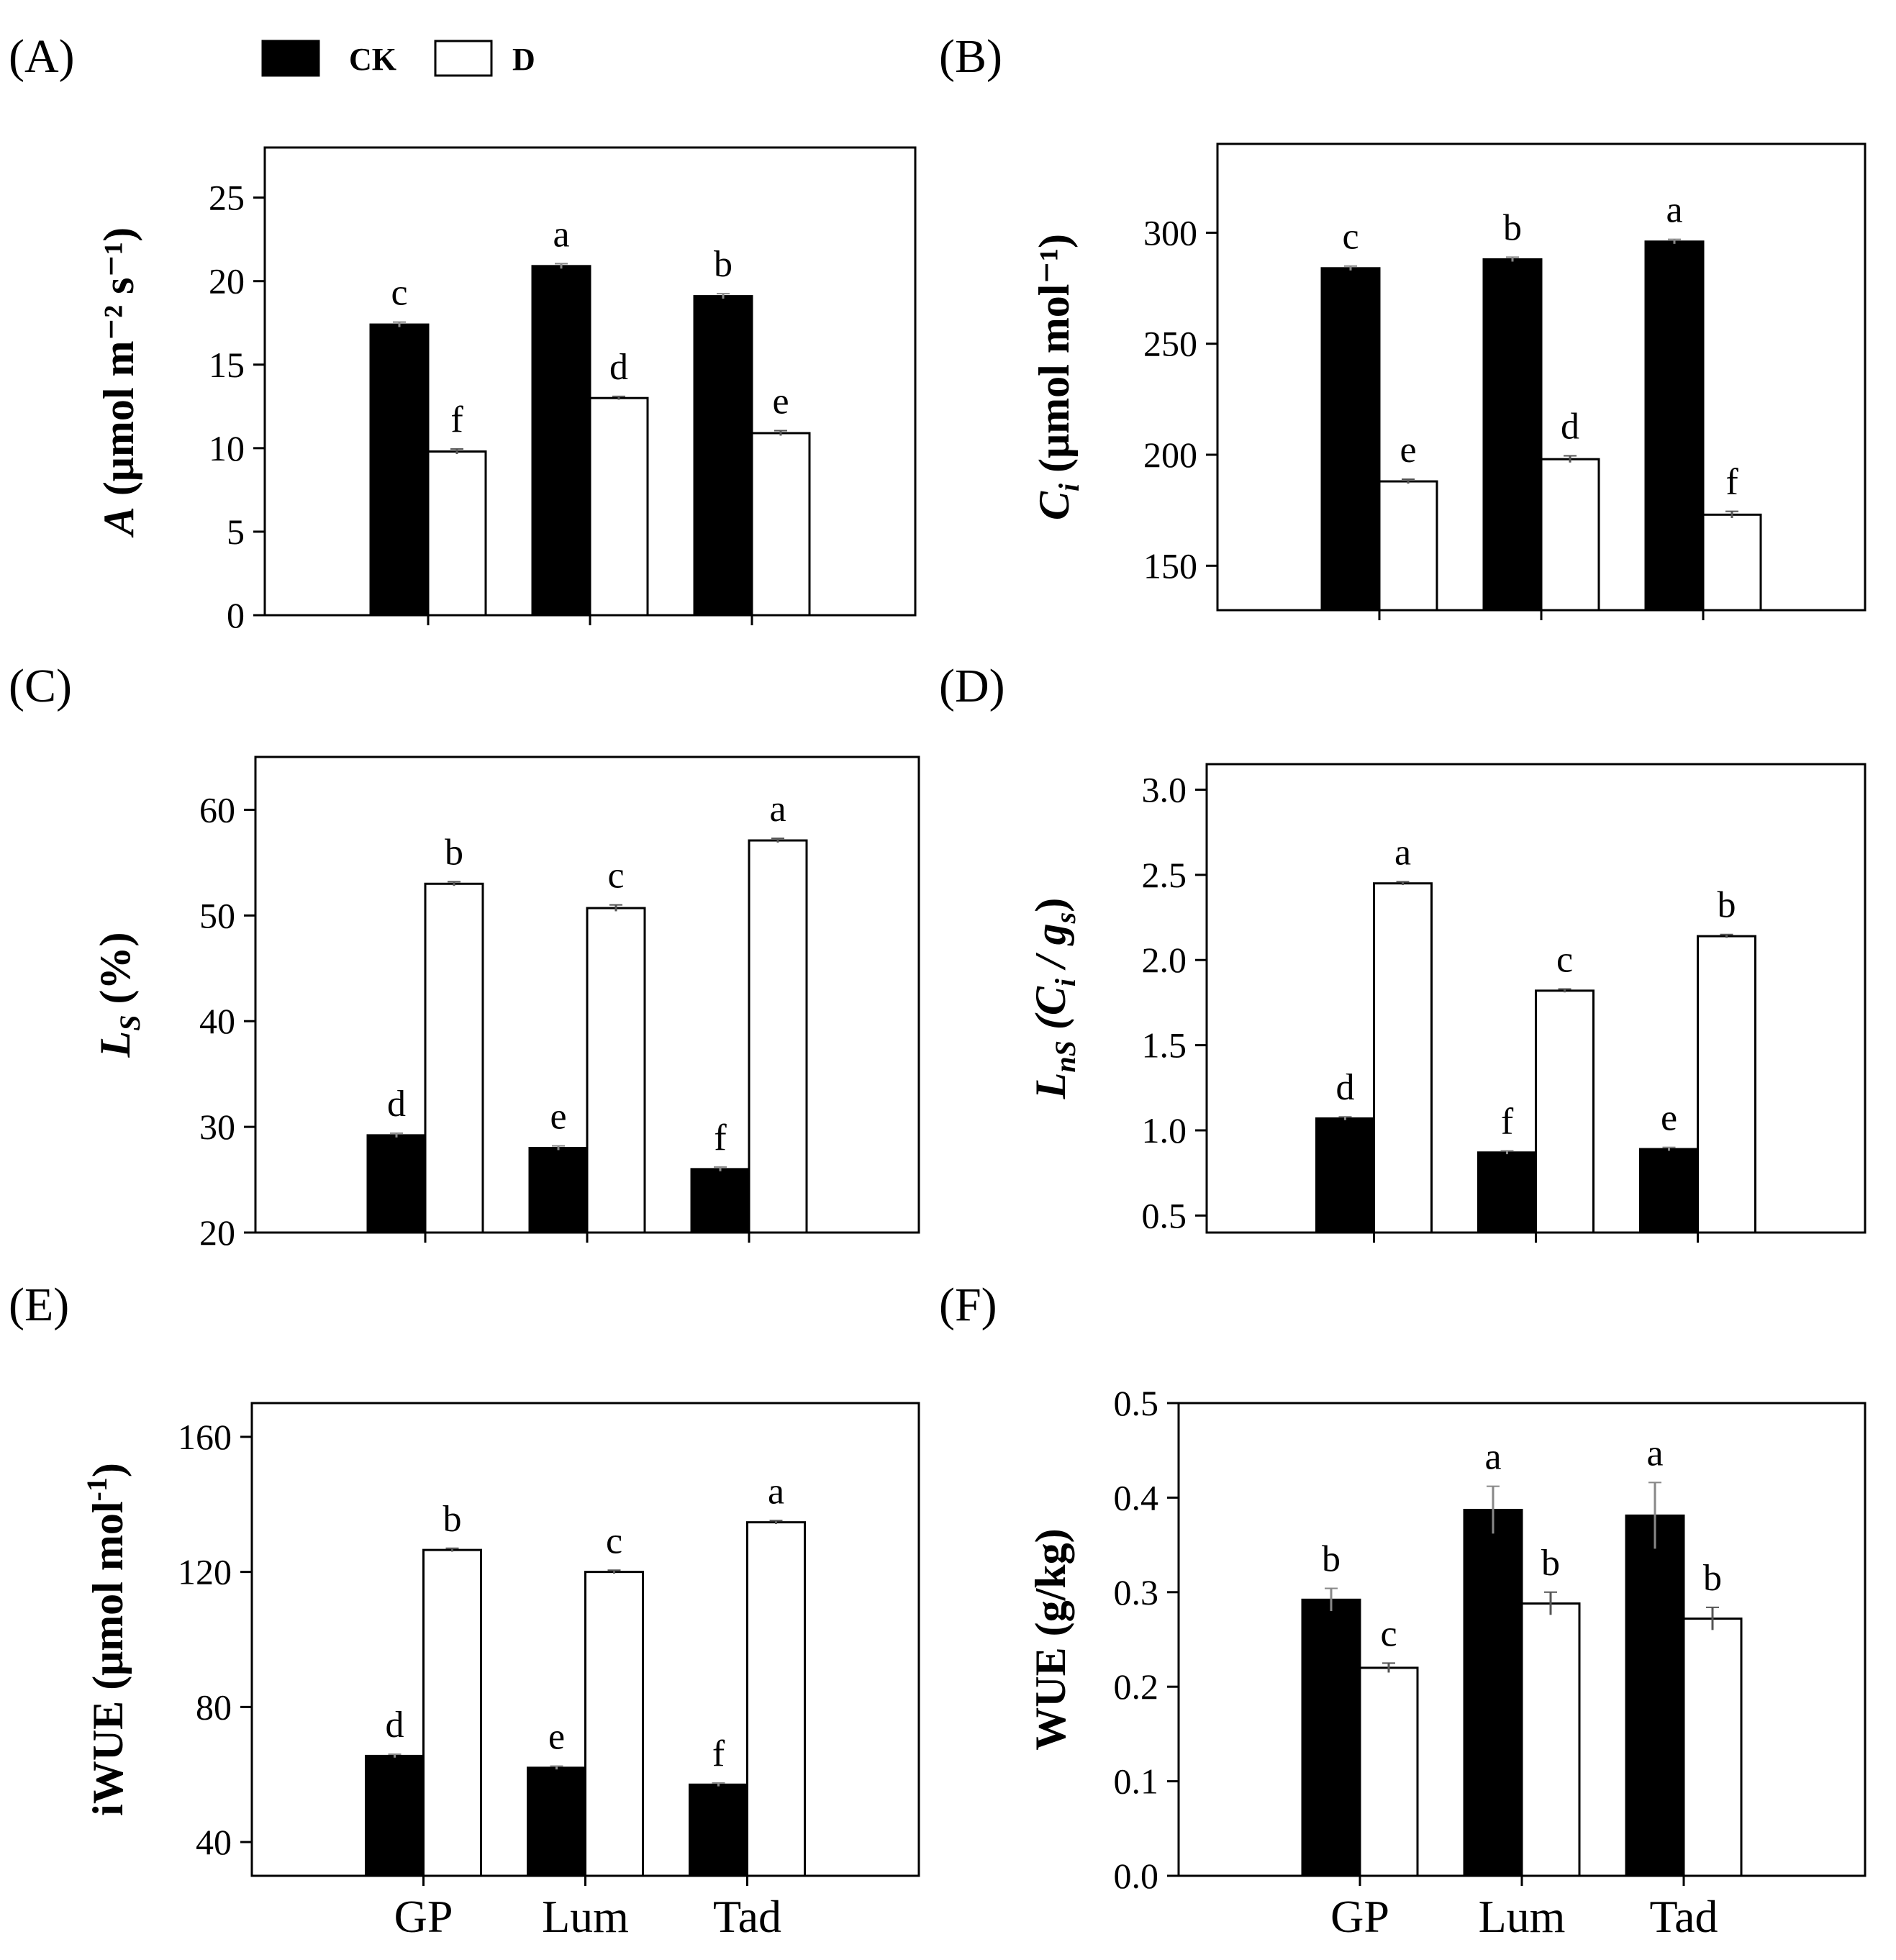 Image resolution: width=1896 pixels, height=1960 pixels. Describe the element at coordinates (130, 1023) in the screenshot. I see `y-axis-label-sub: S` at that location.